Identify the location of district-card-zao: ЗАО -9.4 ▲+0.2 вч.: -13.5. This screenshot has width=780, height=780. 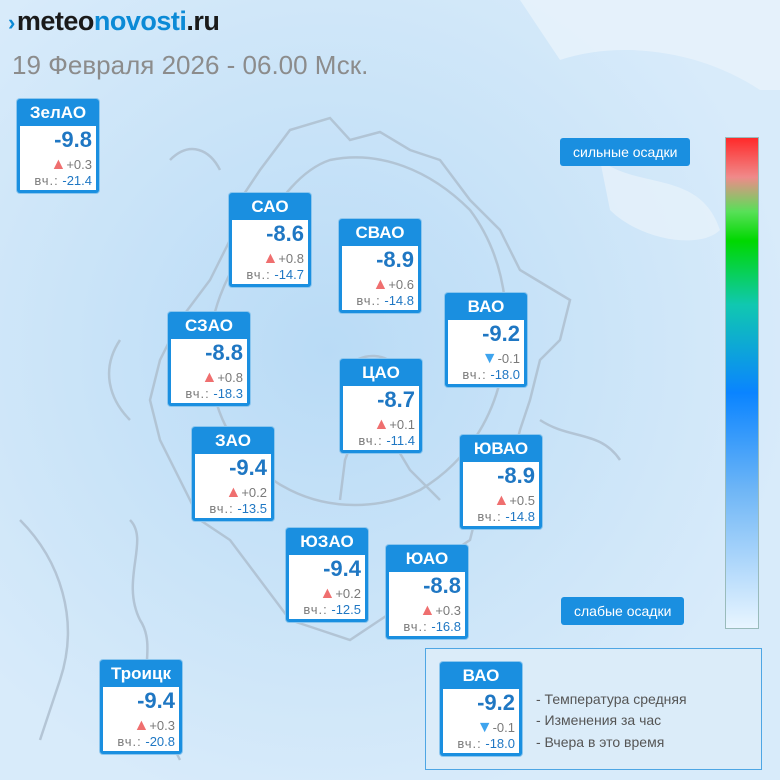
(233, 474).